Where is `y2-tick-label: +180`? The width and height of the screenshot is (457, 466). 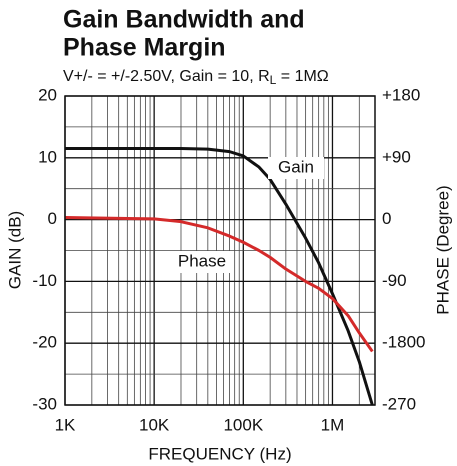 y2-tick-label: +180 is located at coordinates (401, 94).